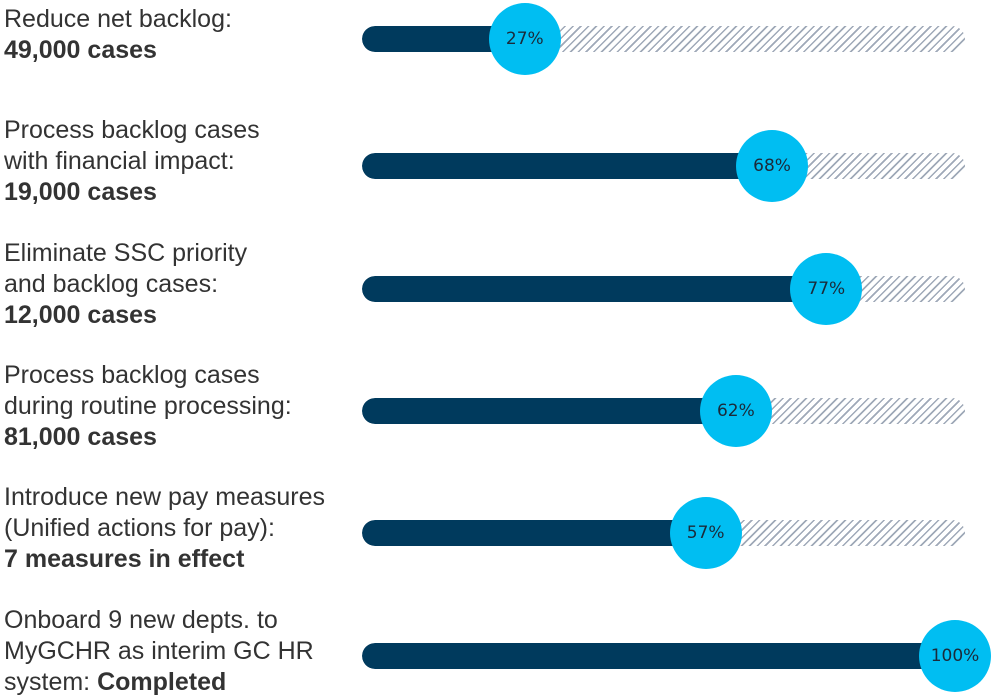 This screenshot has height=698, width=991. Describe the element at coordinates (119, 161) in the screenshot. I see `goal-label-line: with financial impact:` at that location.